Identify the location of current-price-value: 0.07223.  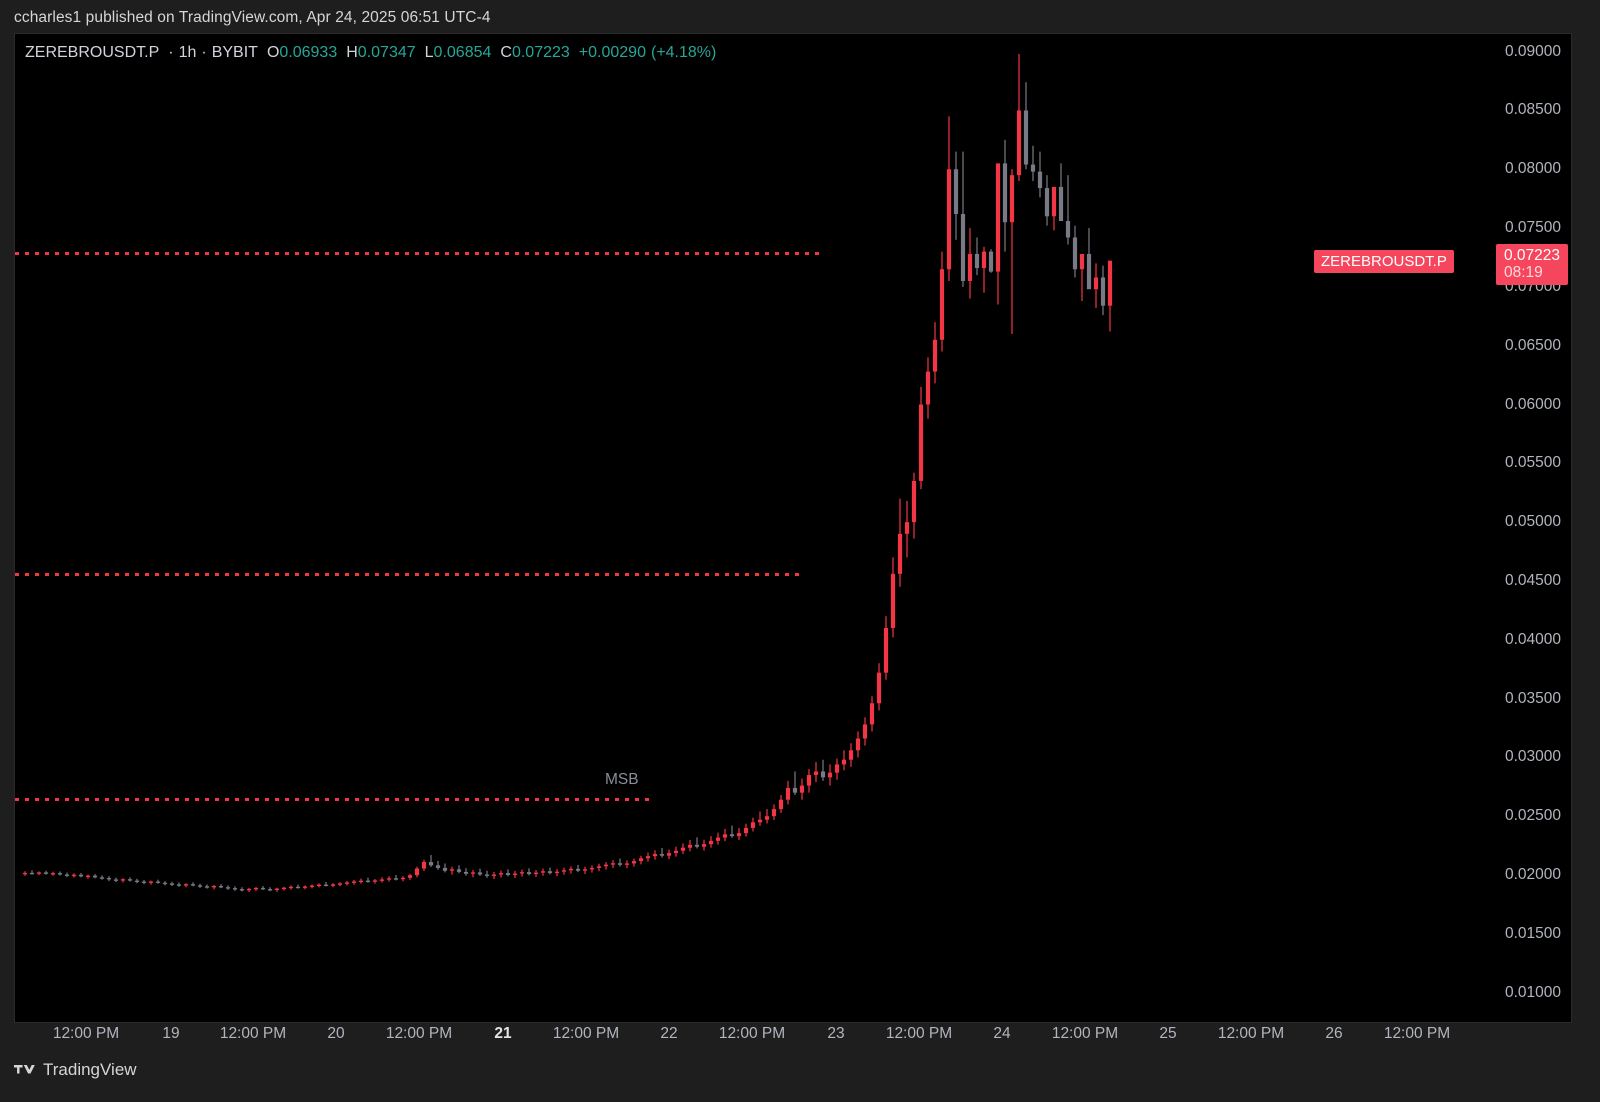
(1531, 255).